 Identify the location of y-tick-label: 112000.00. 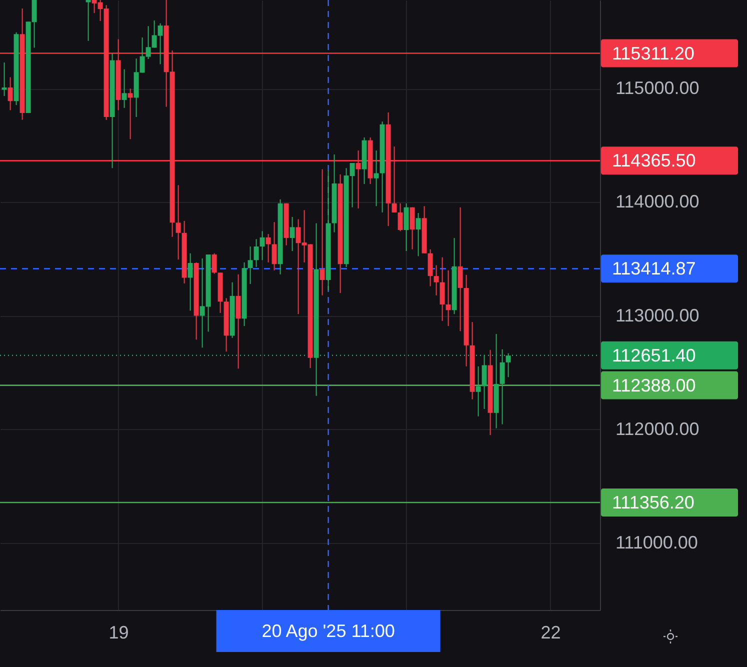
(658, 428).